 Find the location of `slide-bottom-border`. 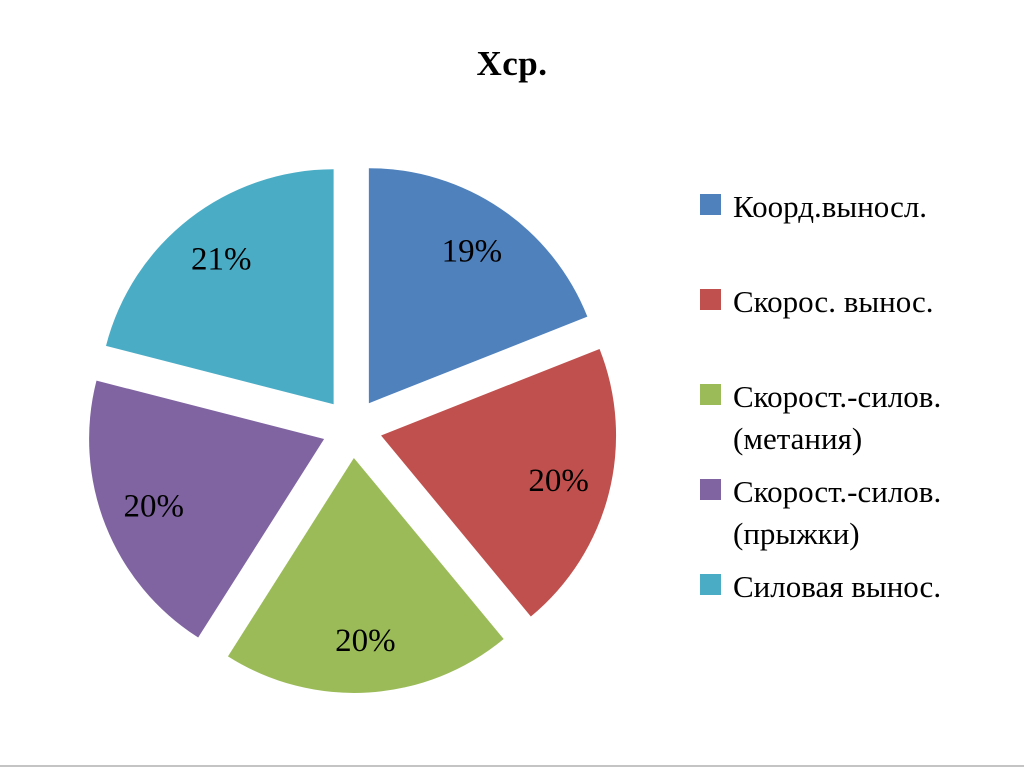

slide-bottom-border is located at coordinates (512, 766).